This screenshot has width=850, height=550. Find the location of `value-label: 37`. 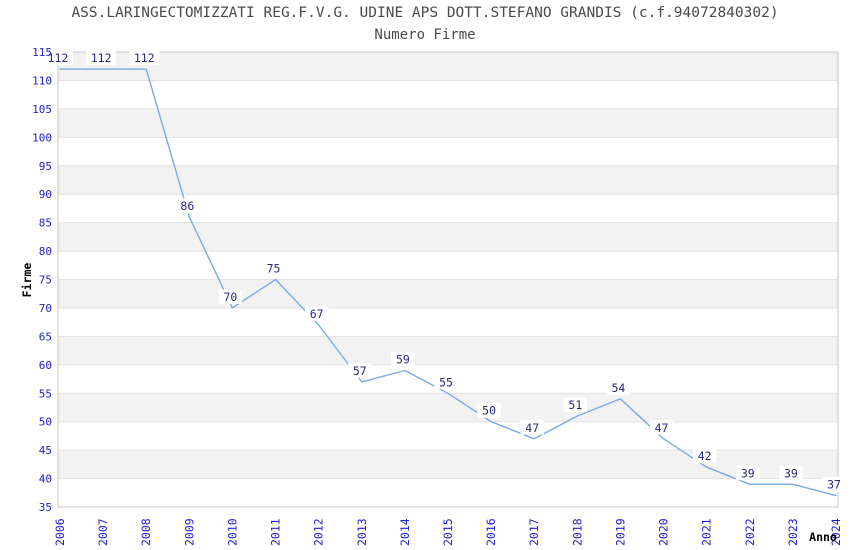

value-label: 37 is located at coordinates (834, 485).